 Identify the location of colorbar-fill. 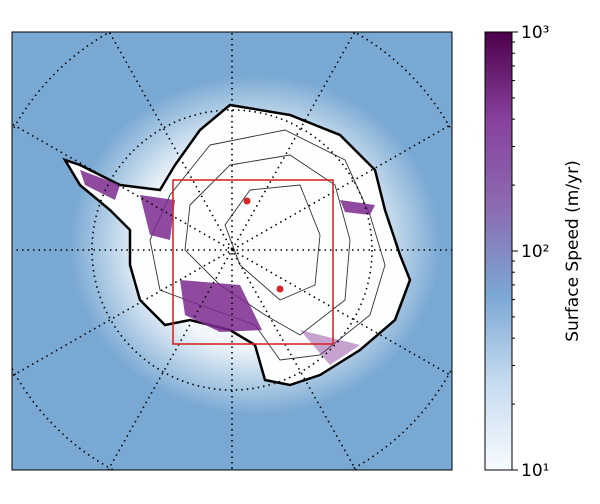
(498, 251).